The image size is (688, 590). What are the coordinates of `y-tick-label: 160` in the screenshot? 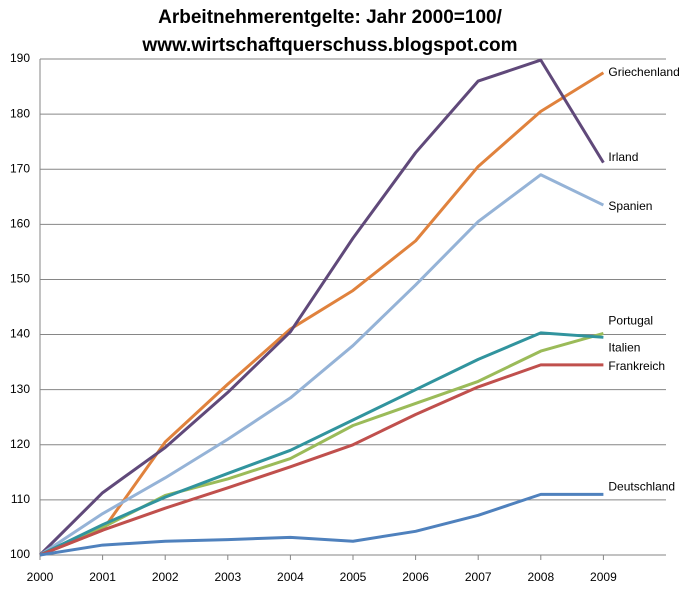 It's located at (20, 224).